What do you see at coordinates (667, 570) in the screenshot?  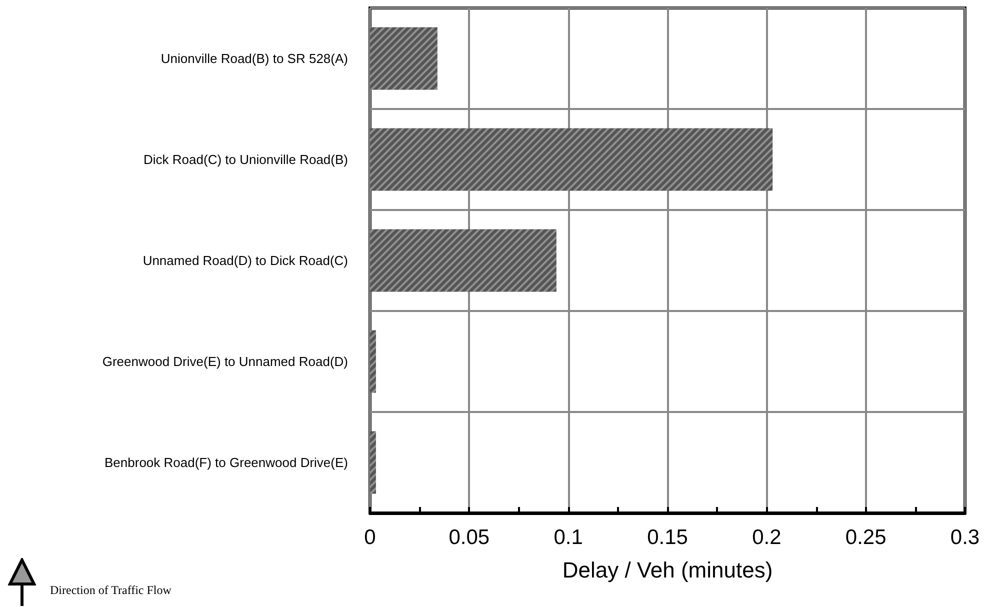 I see `x-axis-title: Delay / Veh (minutes)` at bounding box center [667, 570].